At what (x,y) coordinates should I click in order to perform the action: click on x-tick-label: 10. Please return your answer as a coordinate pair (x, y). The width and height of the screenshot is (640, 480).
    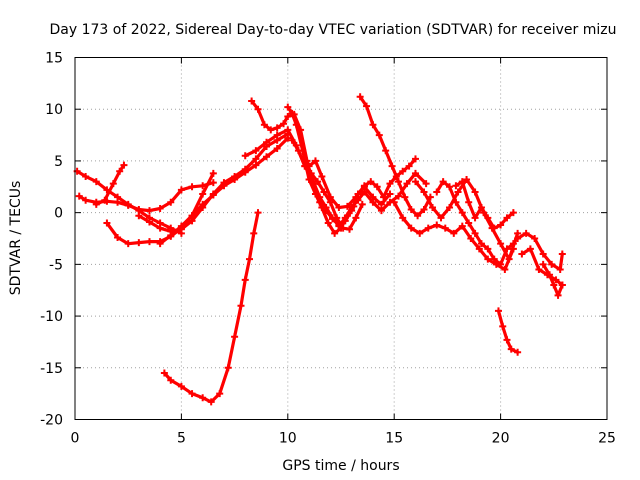
    Looking at the image, I should click on (288, 439).